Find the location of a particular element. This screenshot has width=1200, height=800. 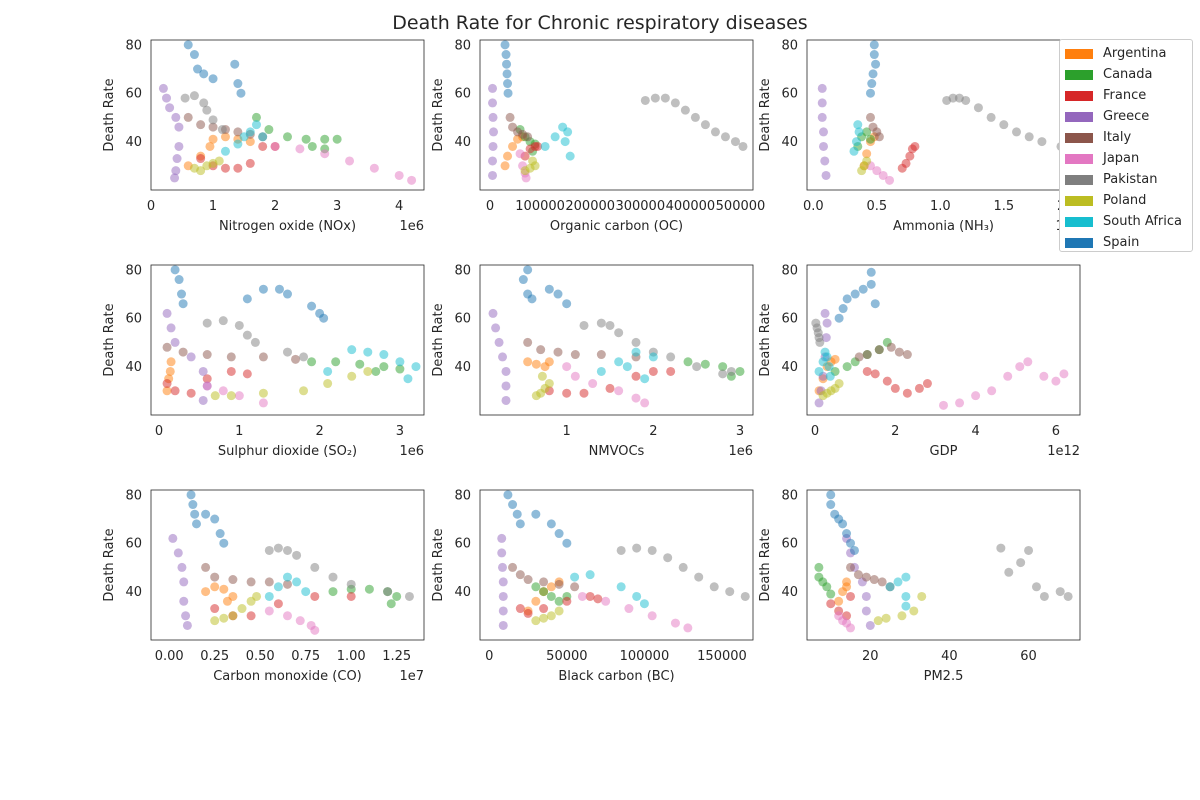

x-axis-label: PM2.5 is located at coordinates (944, 676).